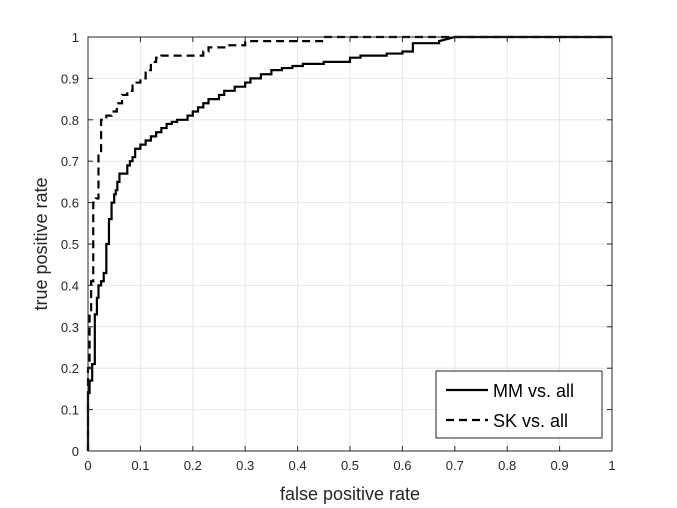 The image size is (677, 508). I want to click on y-tick-label: 0.9, so click(70, 78).